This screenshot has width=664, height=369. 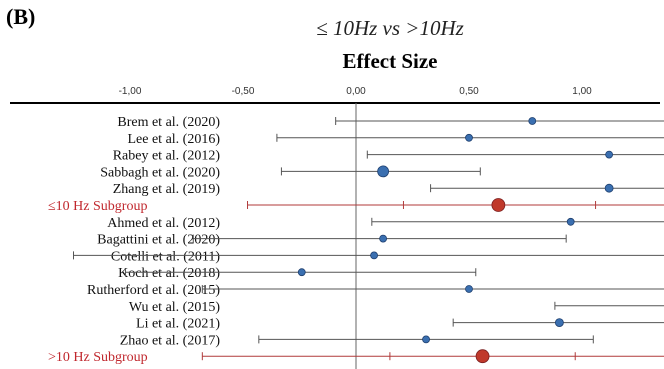 What do you see at coordinates (160, 172) in the screenshot?
I see `study-label: Sabbagh et al. (2020)` at bounding box center [160, 172].